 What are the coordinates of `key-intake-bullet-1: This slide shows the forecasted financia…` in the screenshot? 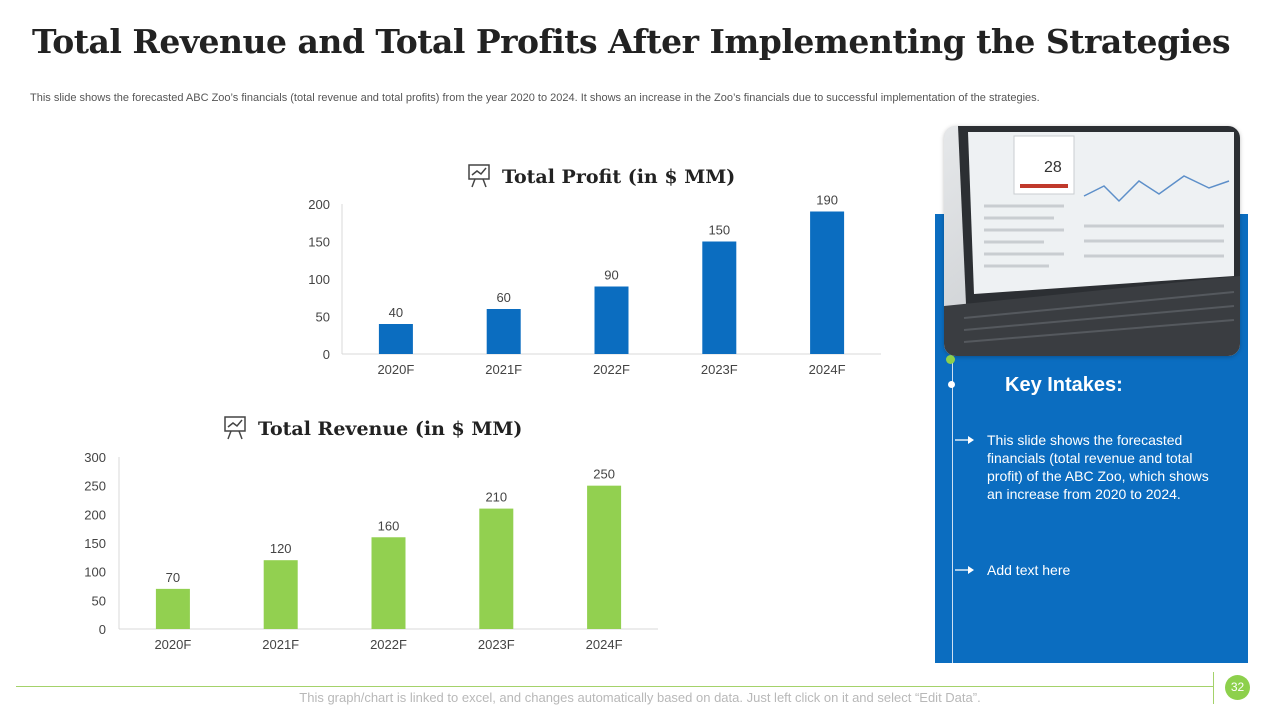 It's located at (1098, 467).